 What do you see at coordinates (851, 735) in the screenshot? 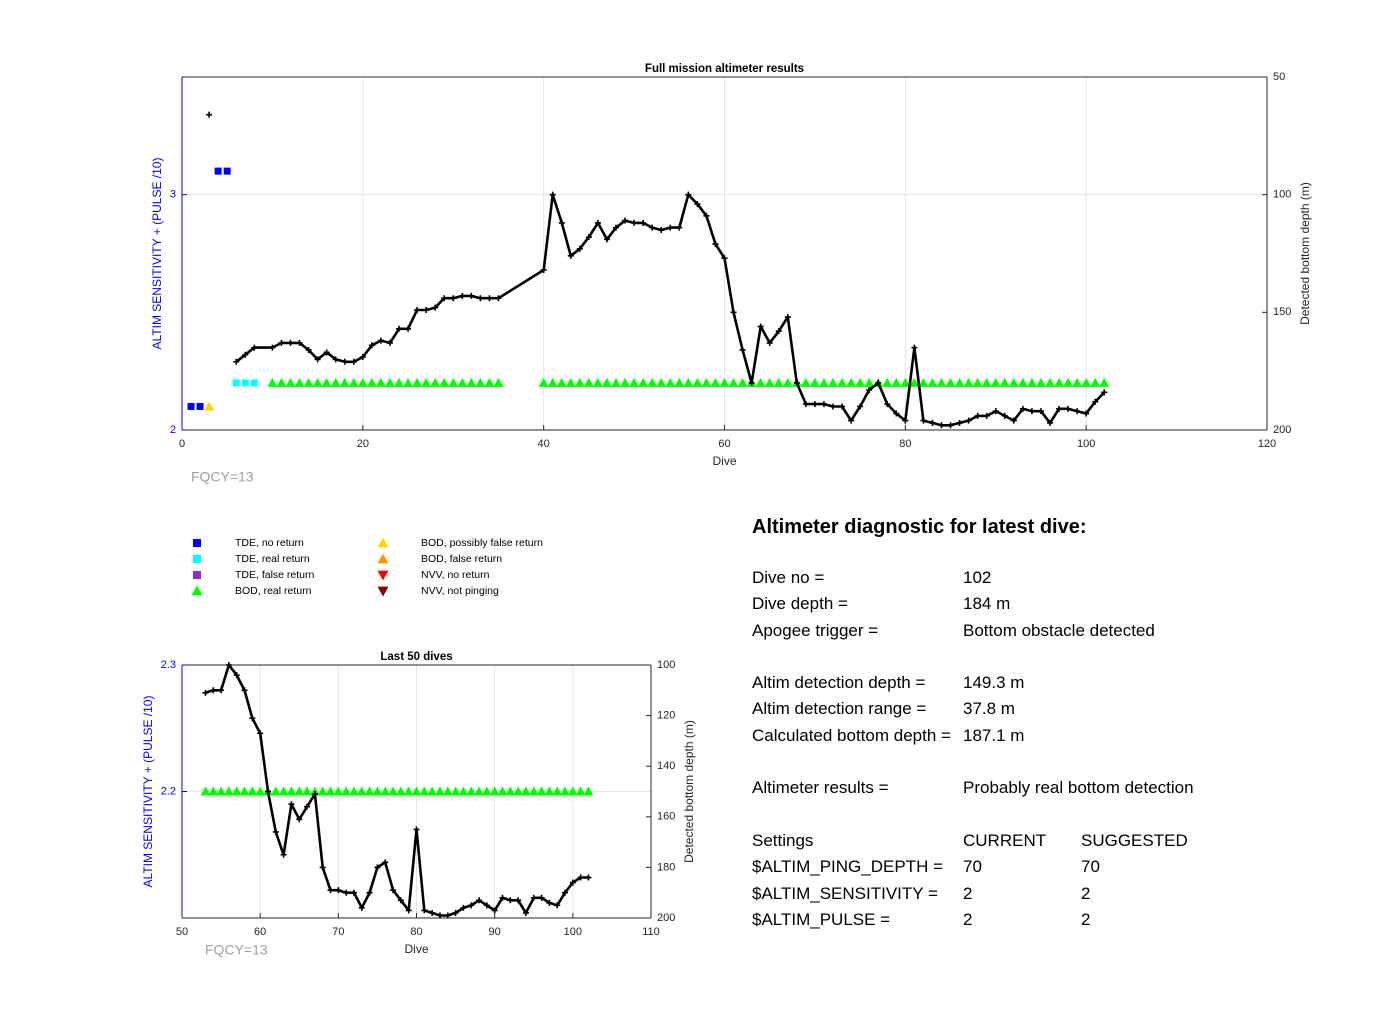
I see `calculated-depth-label: Calculated bottom depth =` at bounding box center [851, 735].